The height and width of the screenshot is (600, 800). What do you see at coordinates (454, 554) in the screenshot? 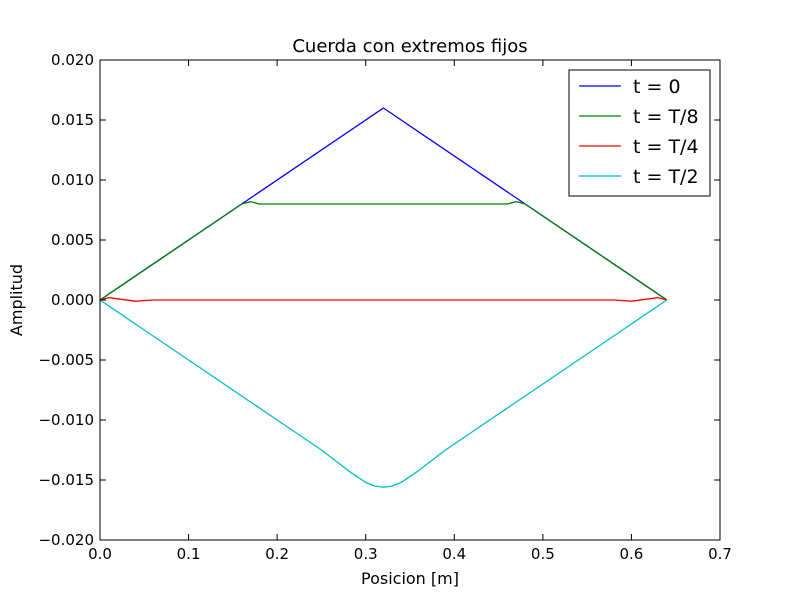
I see `x-tick-label: 0.4` at bounding box center [454, 554].